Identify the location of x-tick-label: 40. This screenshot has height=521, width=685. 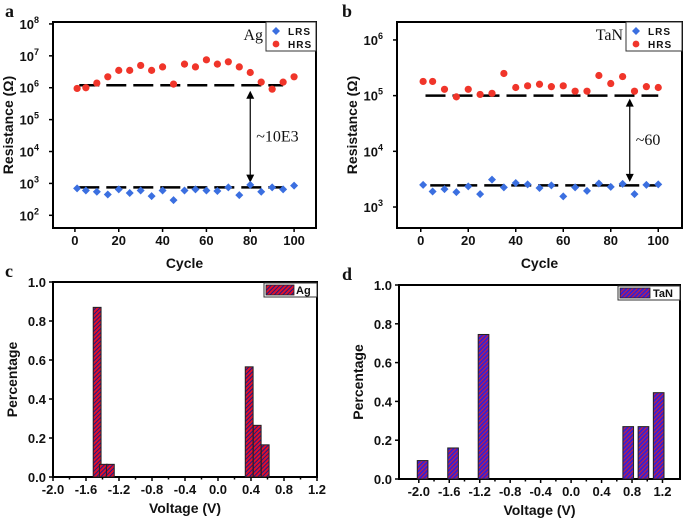
(162, 240).